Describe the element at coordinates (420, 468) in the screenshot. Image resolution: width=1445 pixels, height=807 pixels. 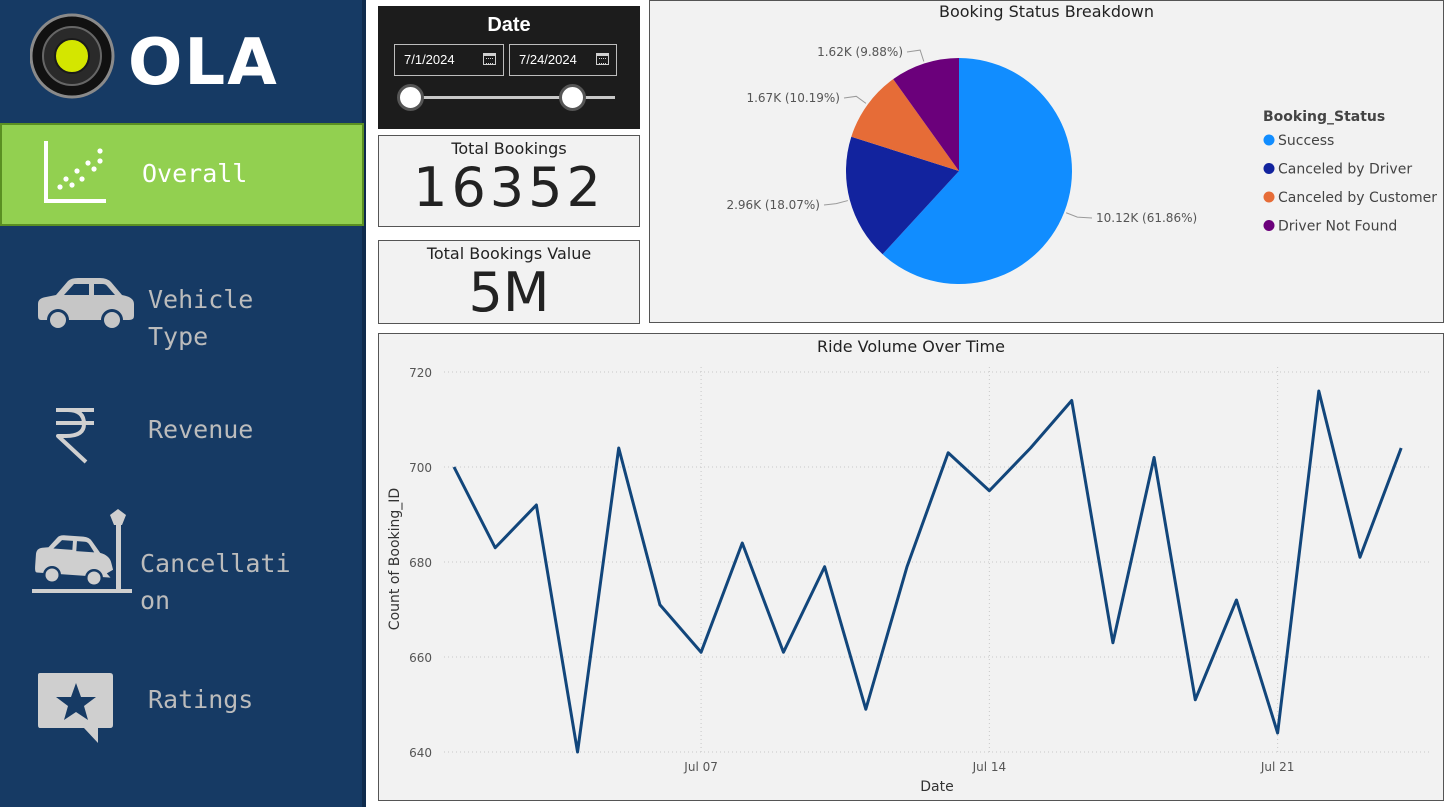
I see `y-tick-label: 700` at that location.